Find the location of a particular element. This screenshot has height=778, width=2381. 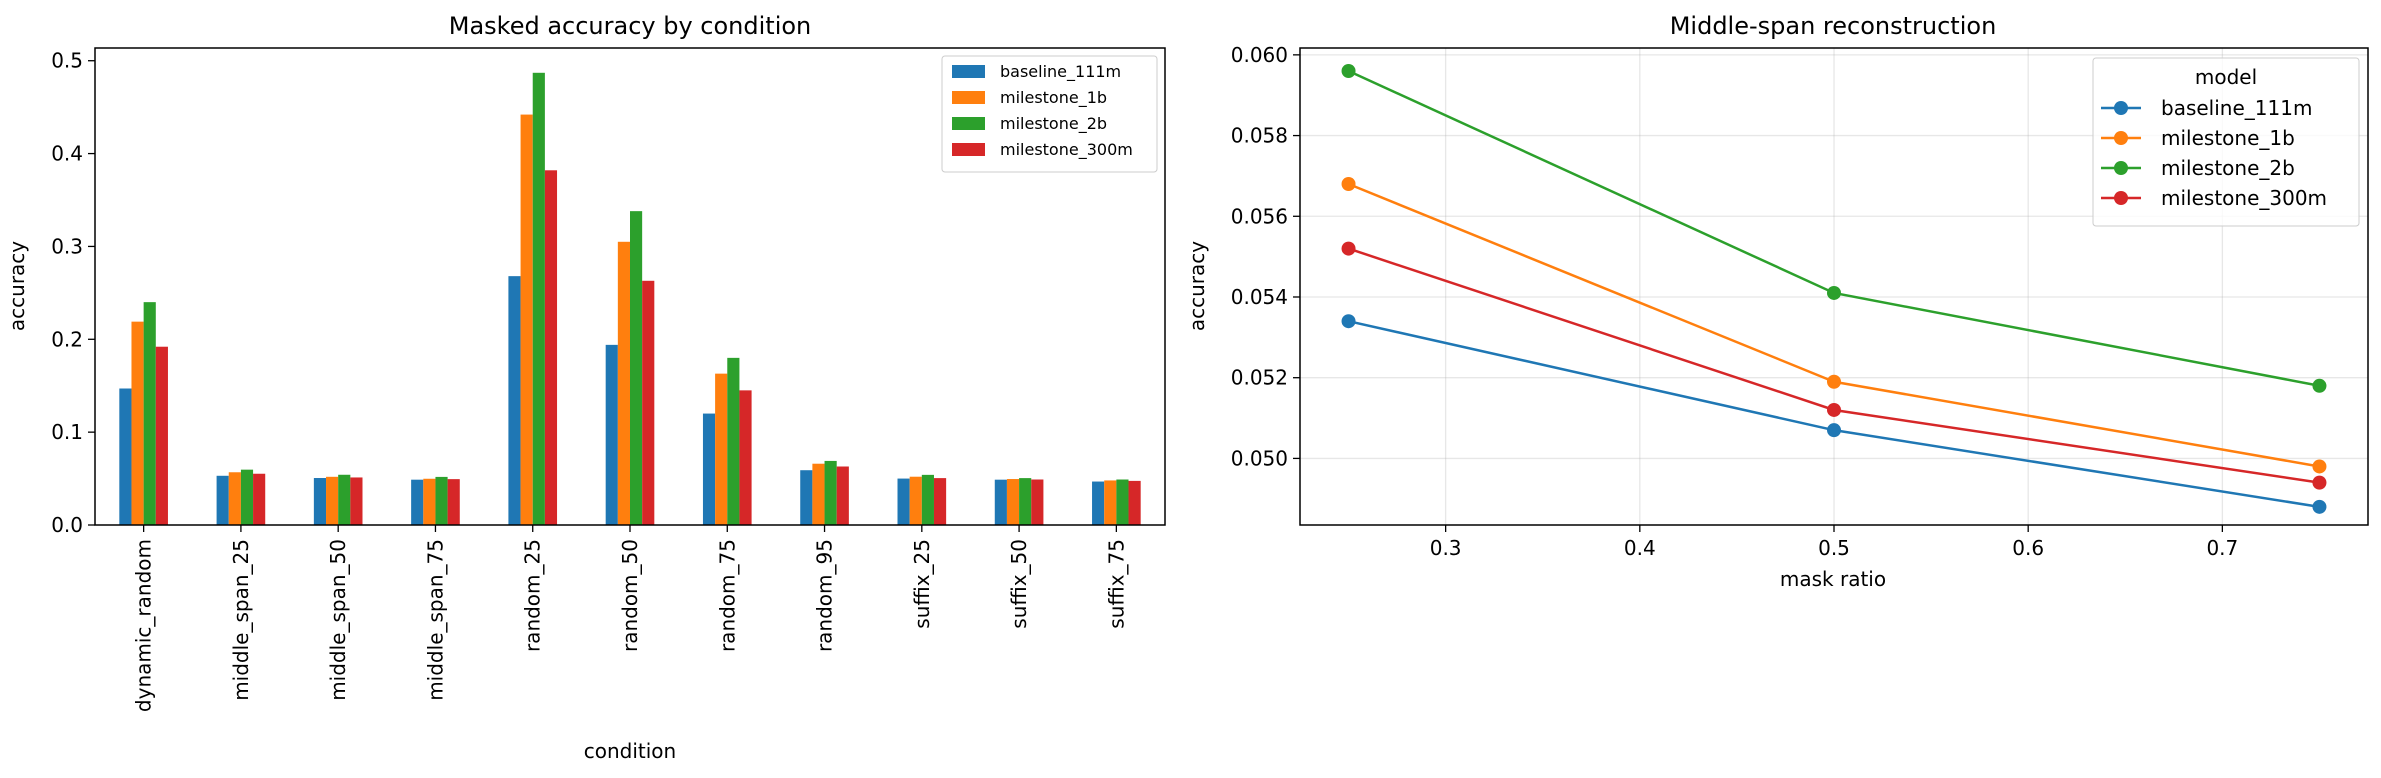

bar-chart-title: Masked accuracy by condition is located at coordinates (630, 26).